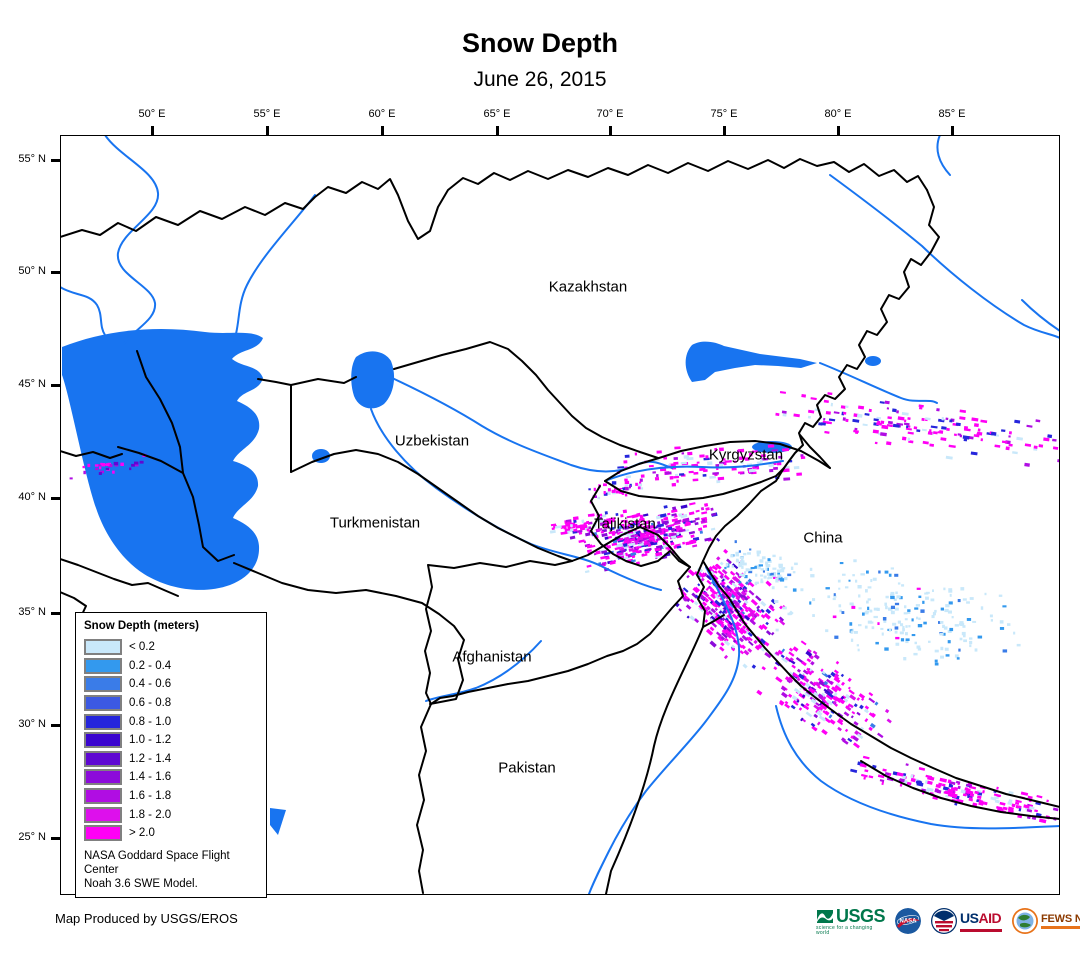 The width and height of the screenshot is (1080, 960). What do you see at coordinates (32, 159) in the screenshot?
I see `latitude-tick-label: 55° N` at bounding box center [32, 159].